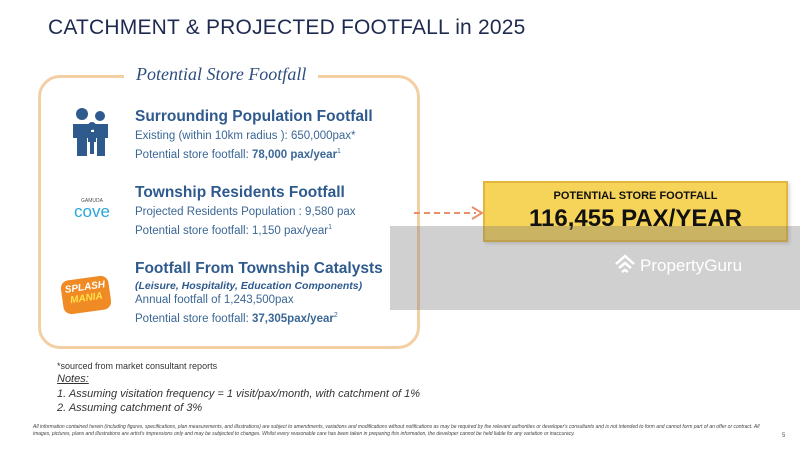  Describe the element at coordinates (784, 436) in the screenshot. I see `page-number: 5` at that location.